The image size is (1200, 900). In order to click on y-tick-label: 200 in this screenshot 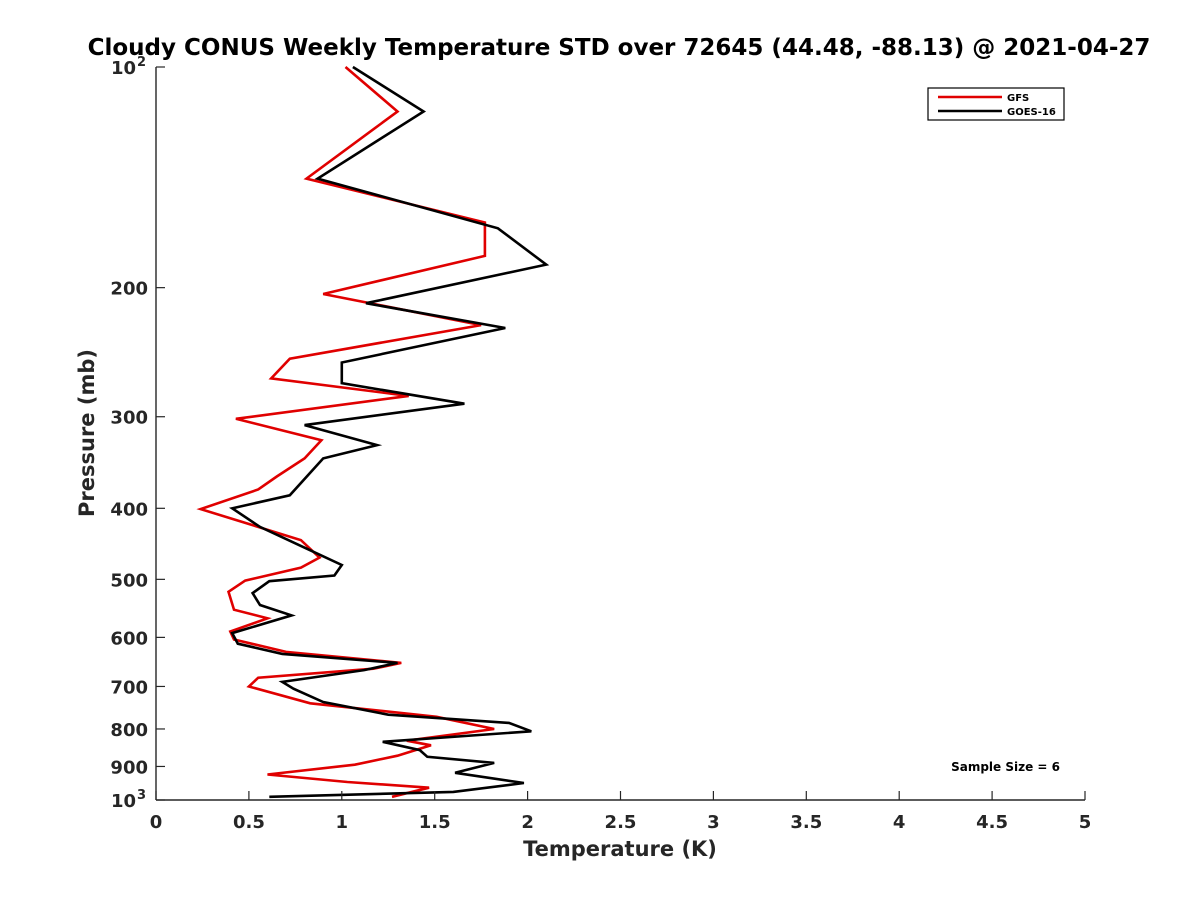, I will do `click(129, 289)`.